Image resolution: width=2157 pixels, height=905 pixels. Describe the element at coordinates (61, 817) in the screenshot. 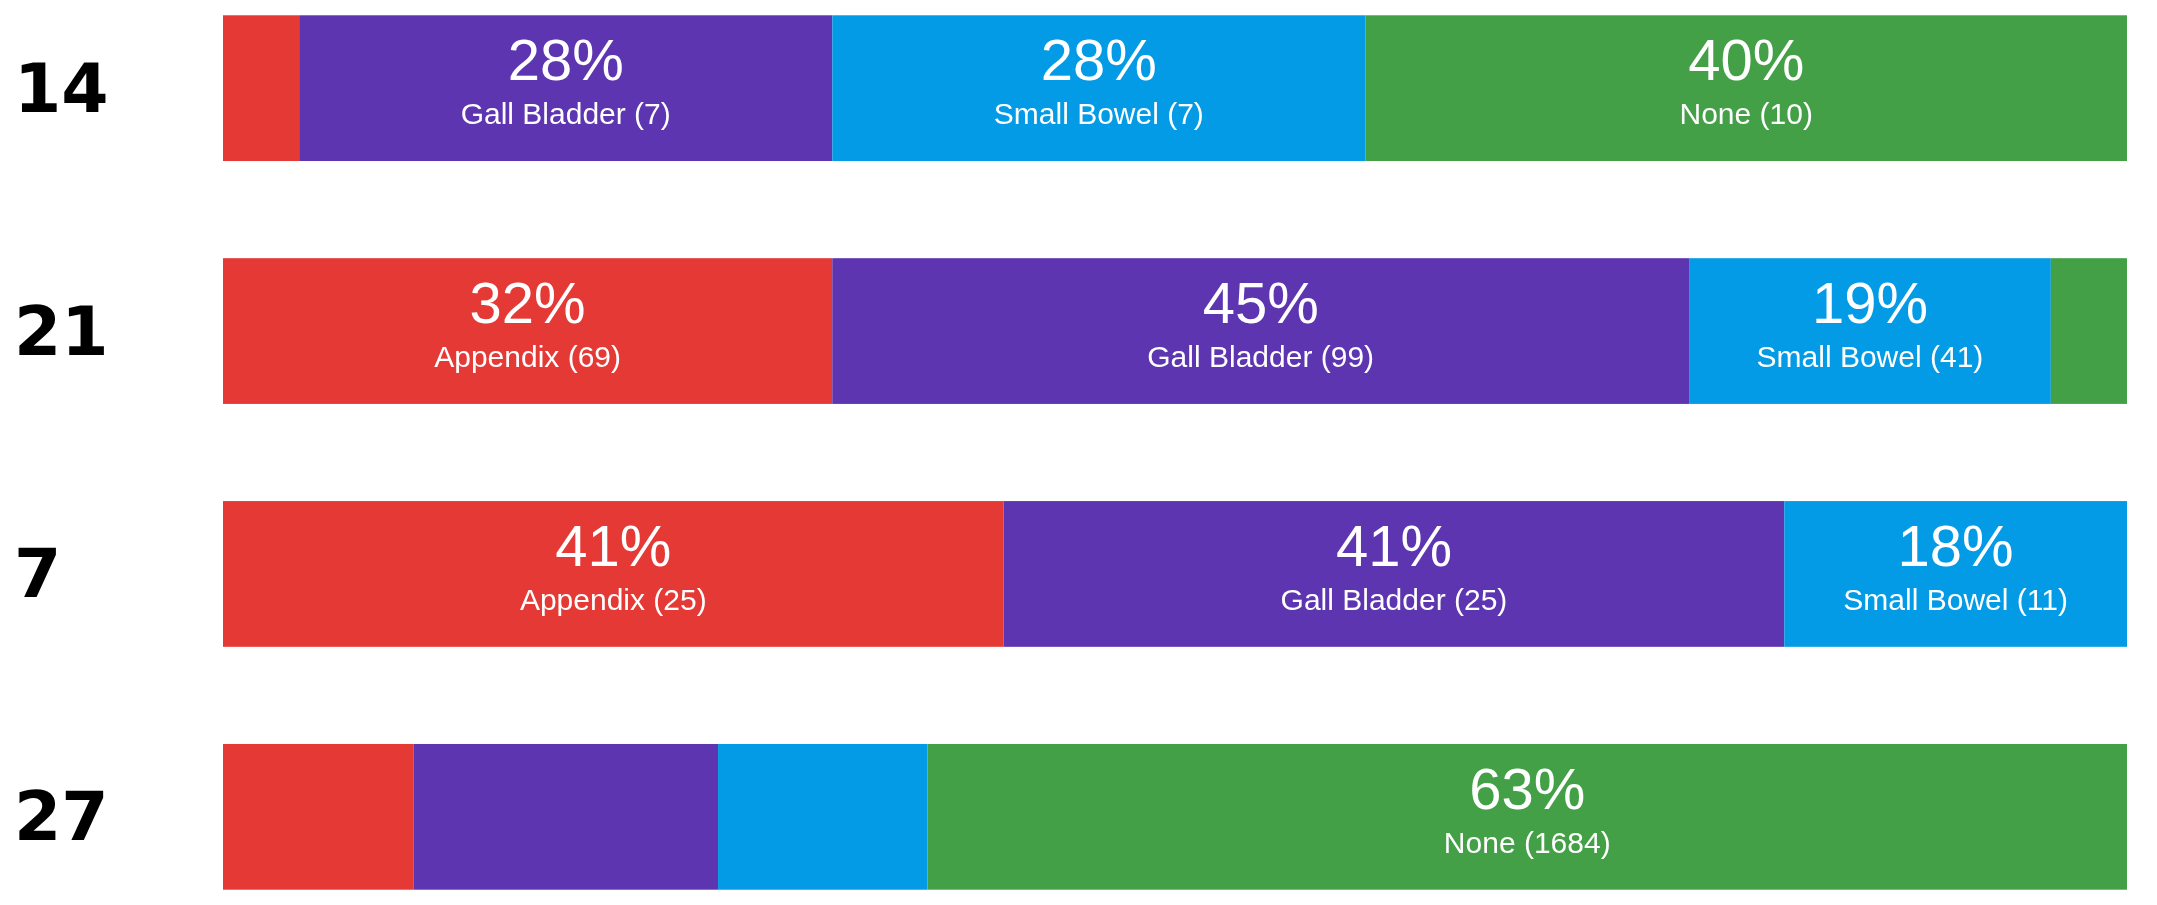

I see `y-tick-label: 27` at that location.